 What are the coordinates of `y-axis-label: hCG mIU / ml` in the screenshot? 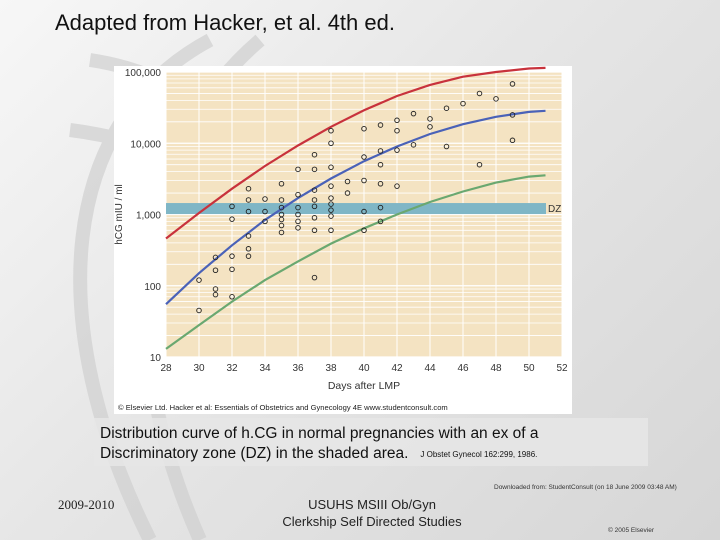 It's located at (119, 214).